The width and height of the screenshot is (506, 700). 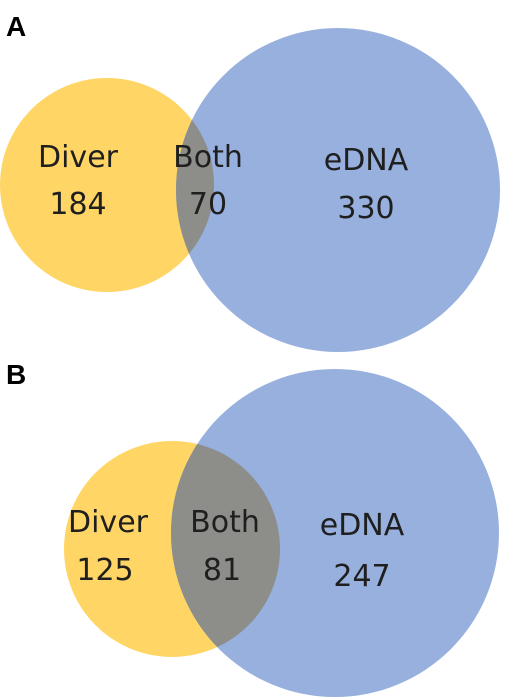 I want to click on panel-a-both-count: 70, so click(x=208, y=204).